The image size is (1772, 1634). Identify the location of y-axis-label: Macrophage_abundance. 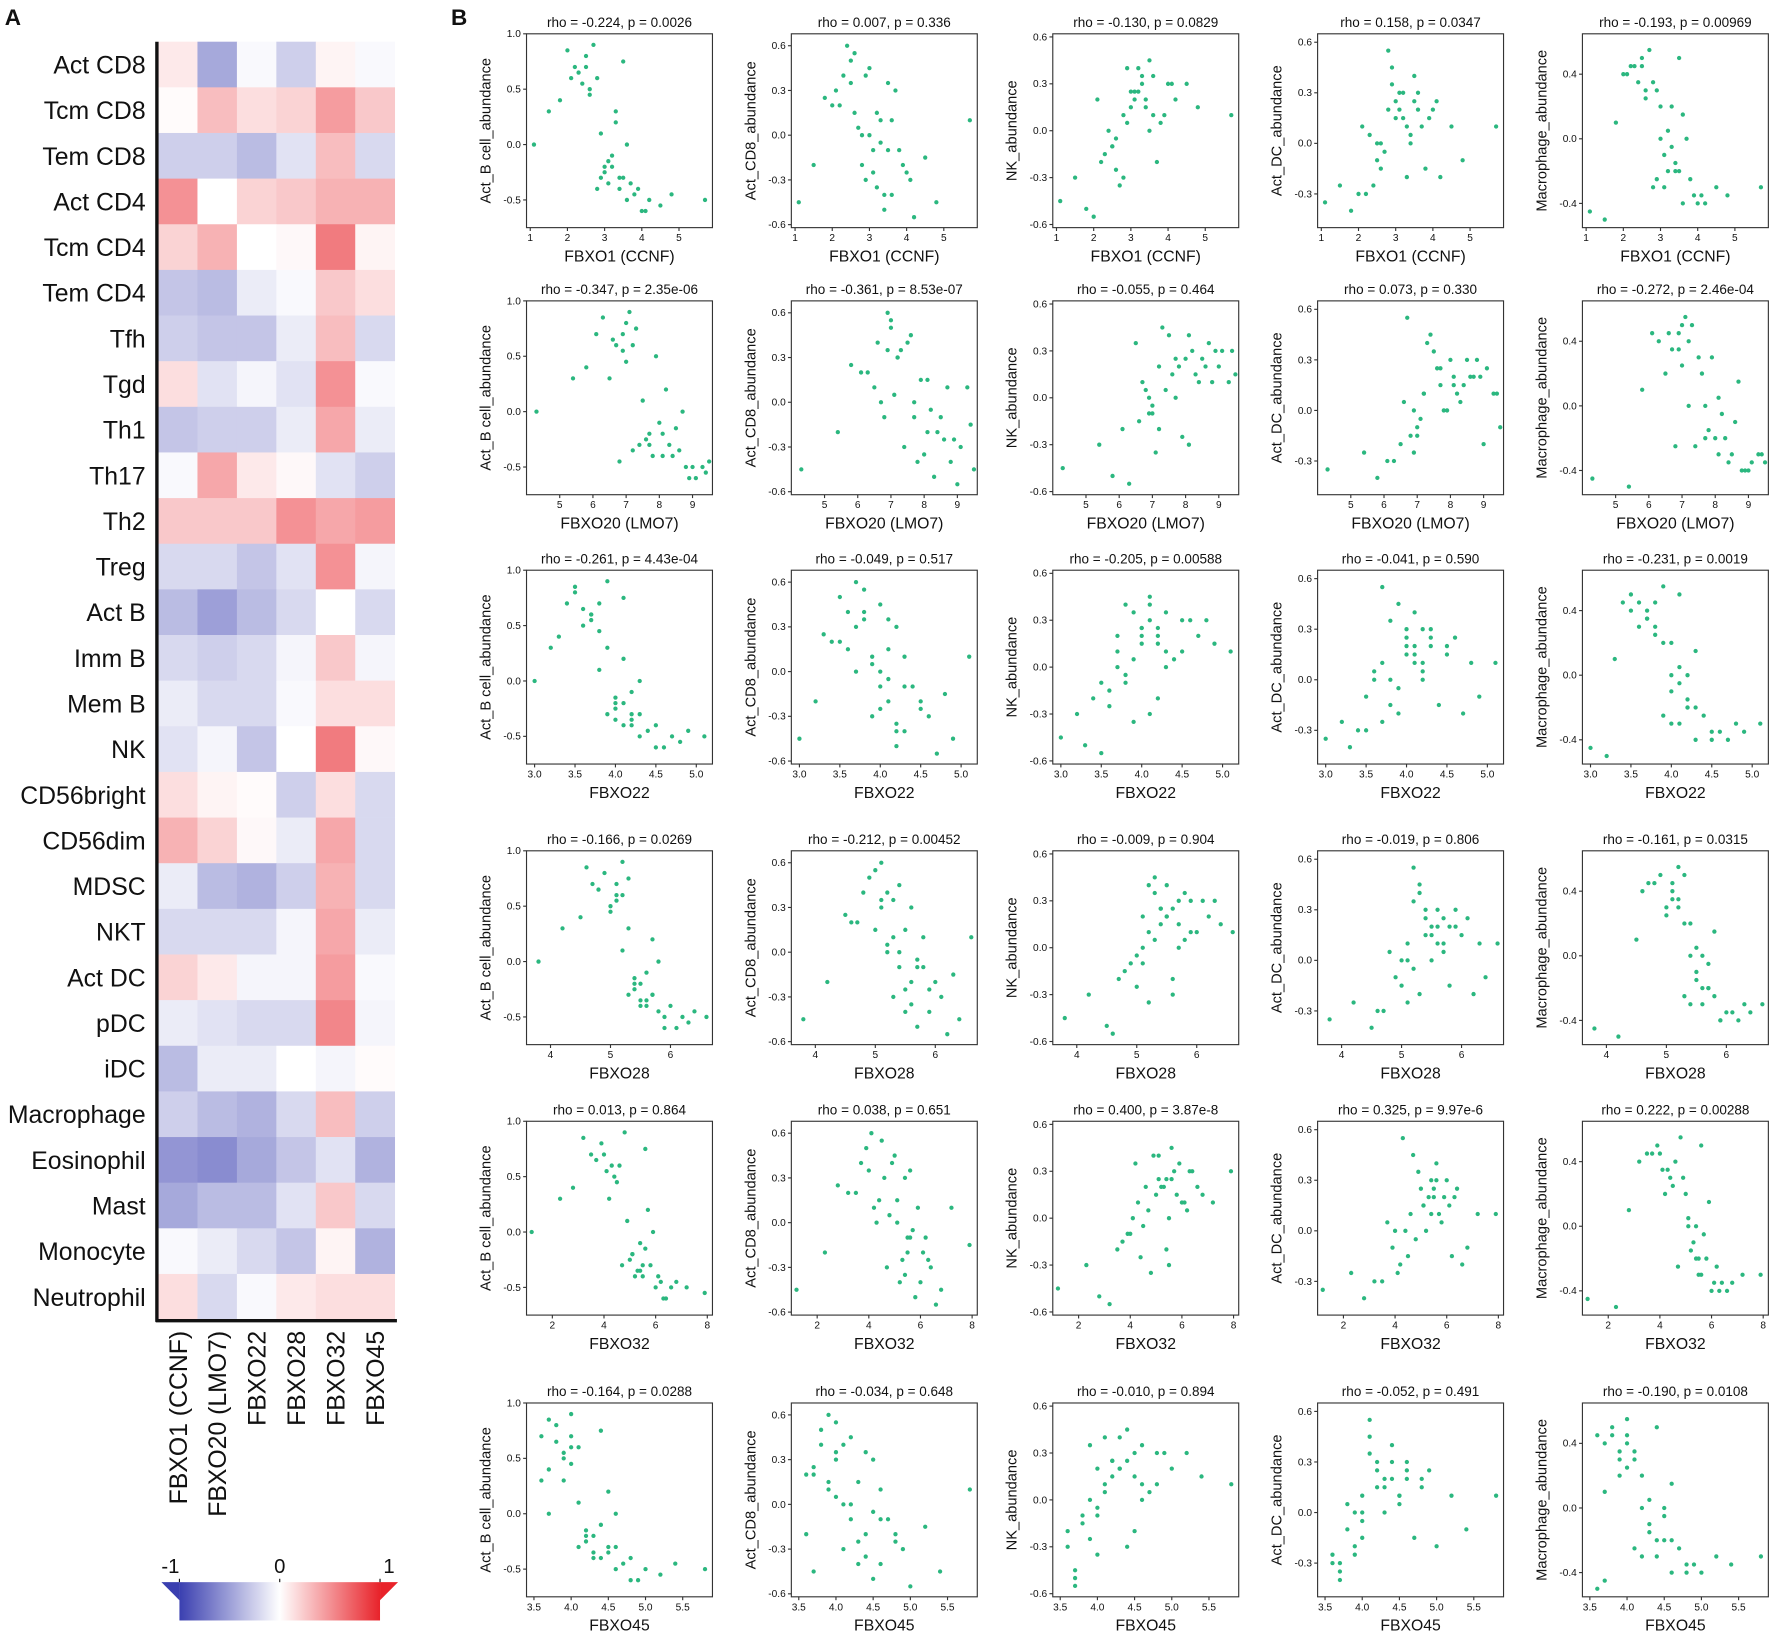
(1542, 398).